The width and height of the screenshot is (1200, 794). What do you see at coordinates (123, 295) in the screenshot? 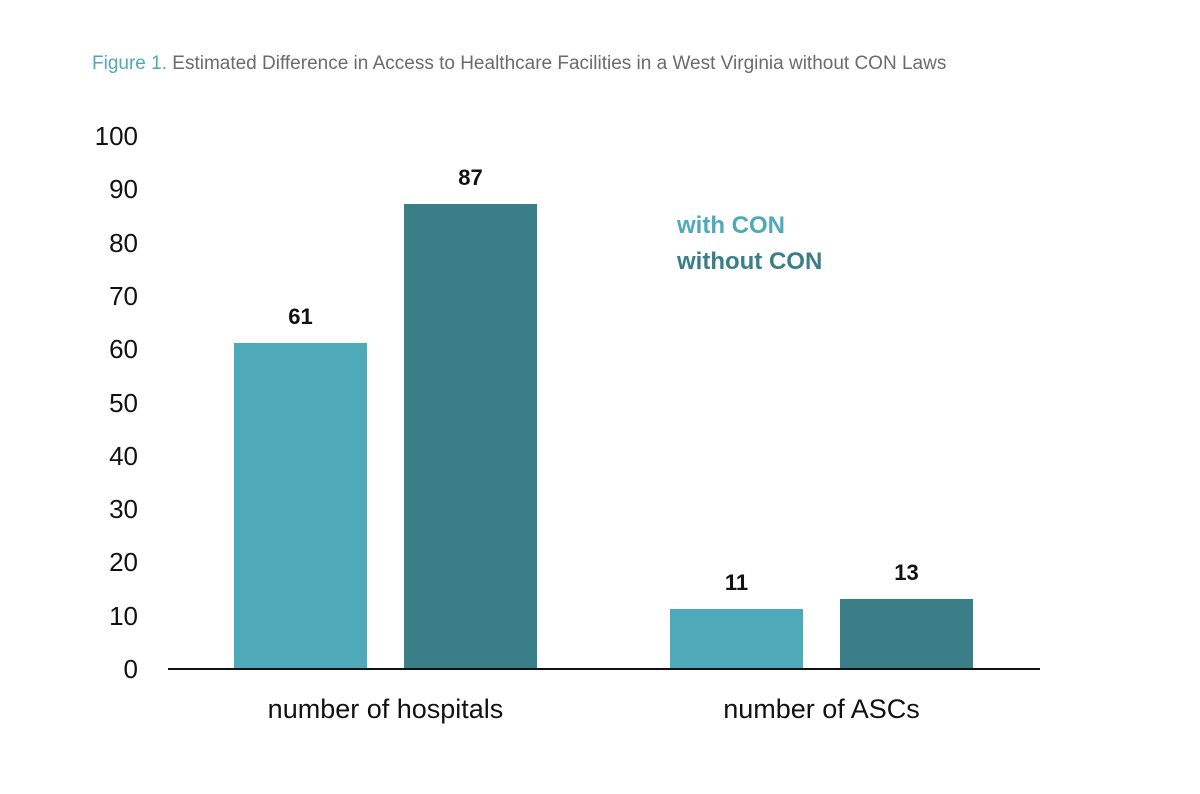
I see `y-tick-70: 70` at bounding box center [123, 295].